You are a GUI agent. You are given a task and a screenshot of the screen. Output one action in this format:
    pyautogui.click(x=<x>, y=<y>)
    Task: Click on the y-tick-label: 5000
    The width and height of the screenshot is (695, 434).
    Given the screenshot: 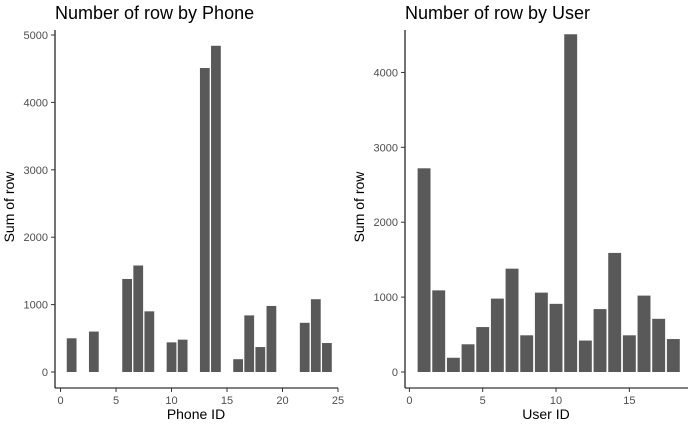 What is the action you would take?
    pyautogui.click(x=36, y=36)
    